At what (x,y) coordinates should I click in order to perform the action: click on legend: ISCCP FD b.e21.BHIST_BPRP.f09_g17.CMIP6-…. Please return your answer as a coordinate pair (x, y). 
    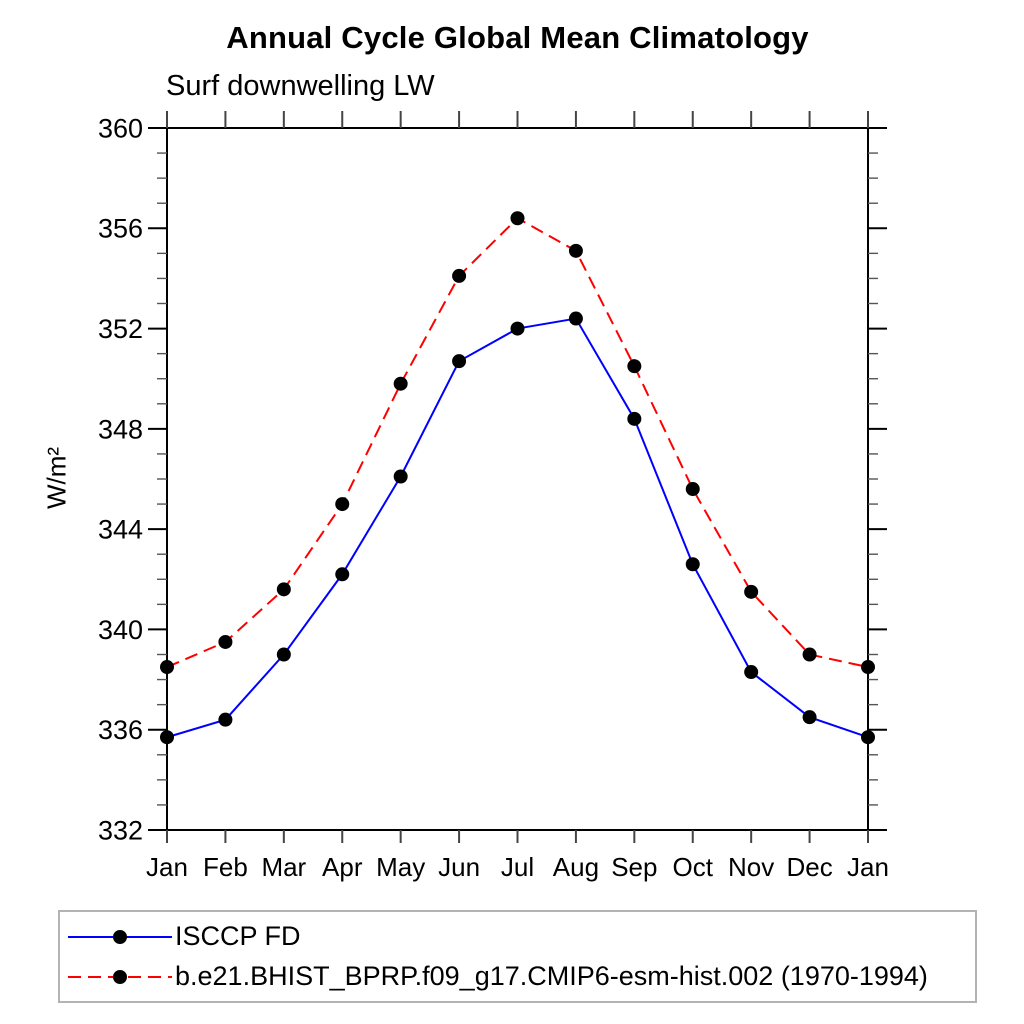
    Looking at the image, I should click on (517, 956).